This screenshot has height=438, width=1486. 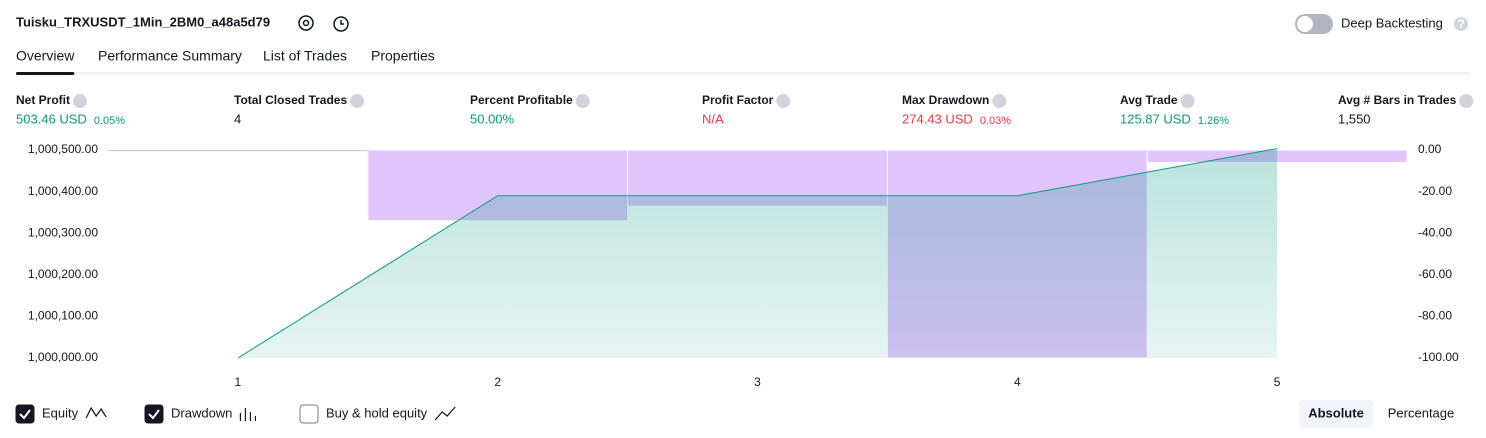 I want to click on y2-tick-label: -80.00, so click(x=1435, y=316).